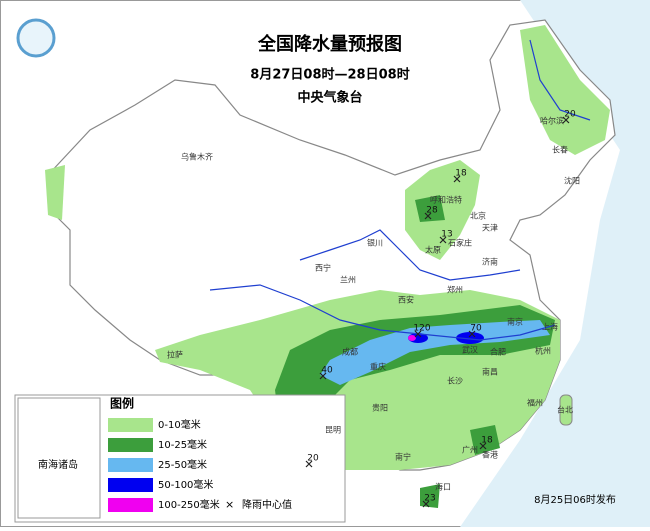 Image resolution: width=650 pixels, height=531 pixels. What do you see at coordinates (197, 157) in the screenshot?
I see `city-label: 乌鲁木齐` at bounding box center [197, 157].